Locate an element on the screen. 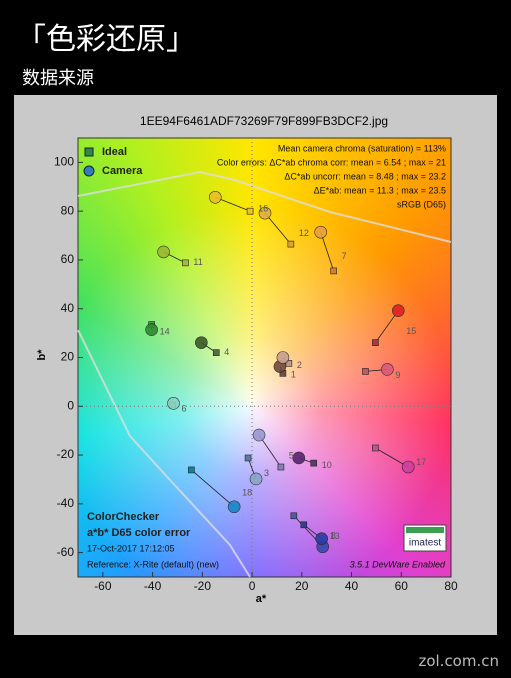 The height and width of the screenshot is (678, 511). point-label: 17 is located at coordinates (421, 462).